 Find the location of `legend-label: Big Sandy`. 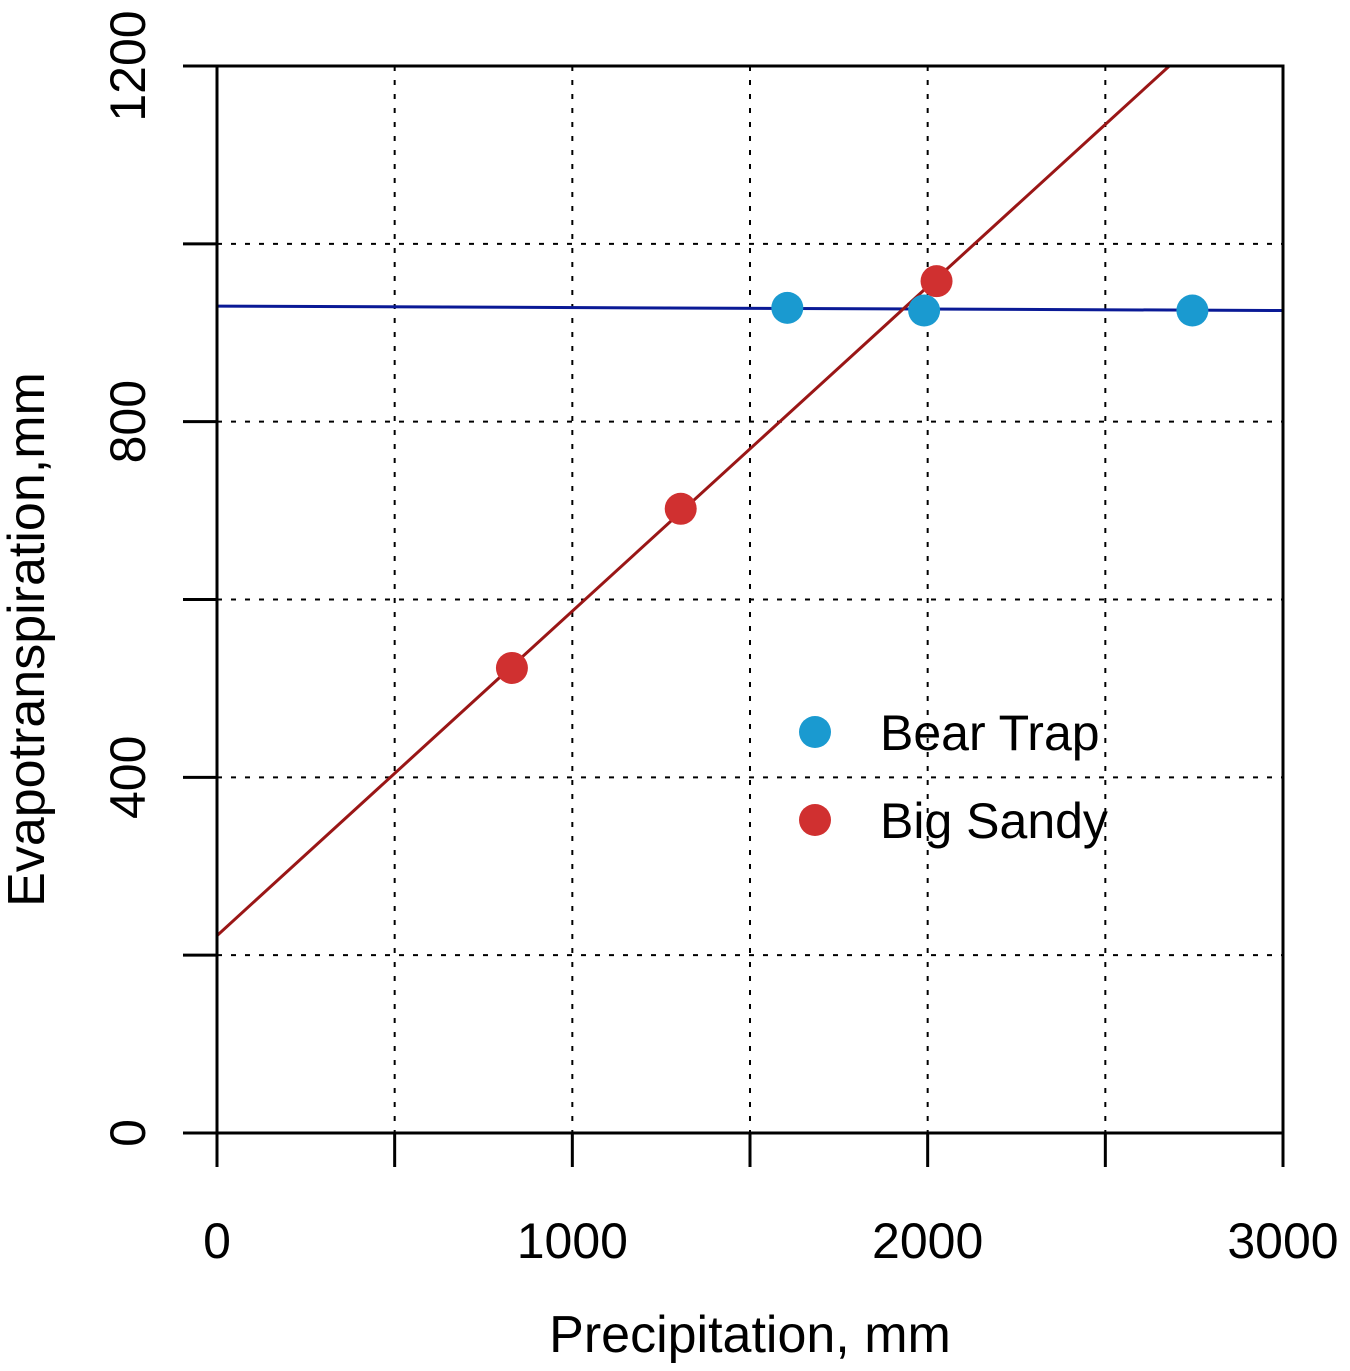

legend-label: Big Sandy is located at coordinates (994, 821).